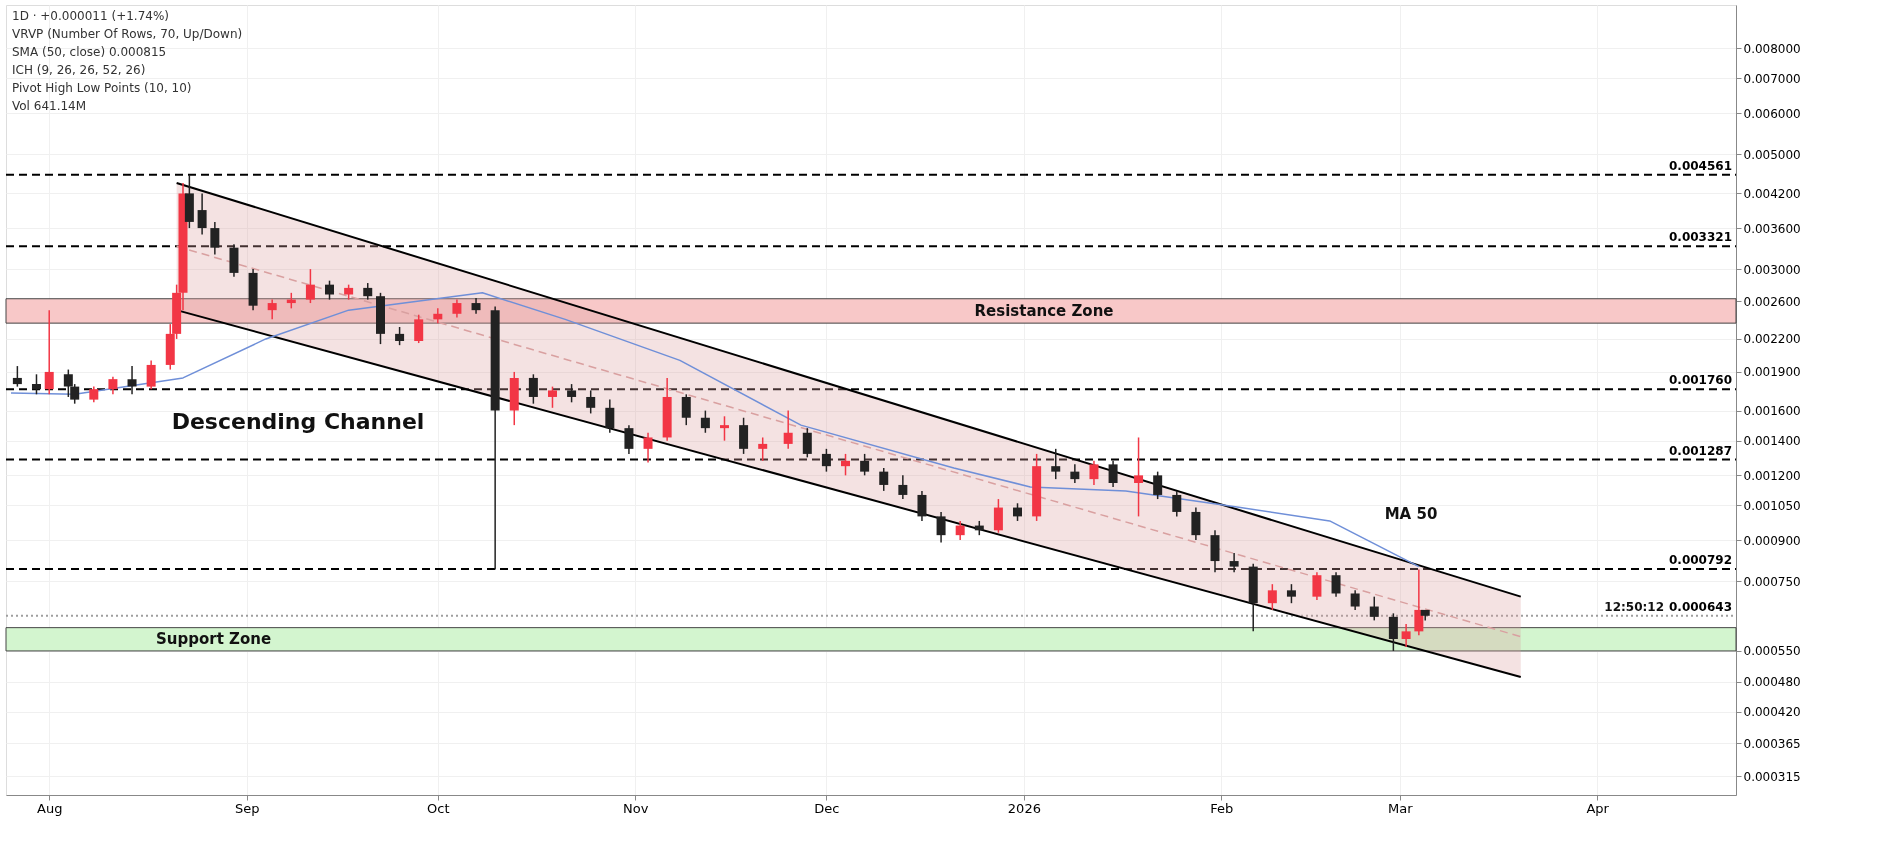  What do you see at coordinates (1700, 559) in the screenshot?
I see `ref-line-label: 0.000792` at bounding box center [1700, 559].